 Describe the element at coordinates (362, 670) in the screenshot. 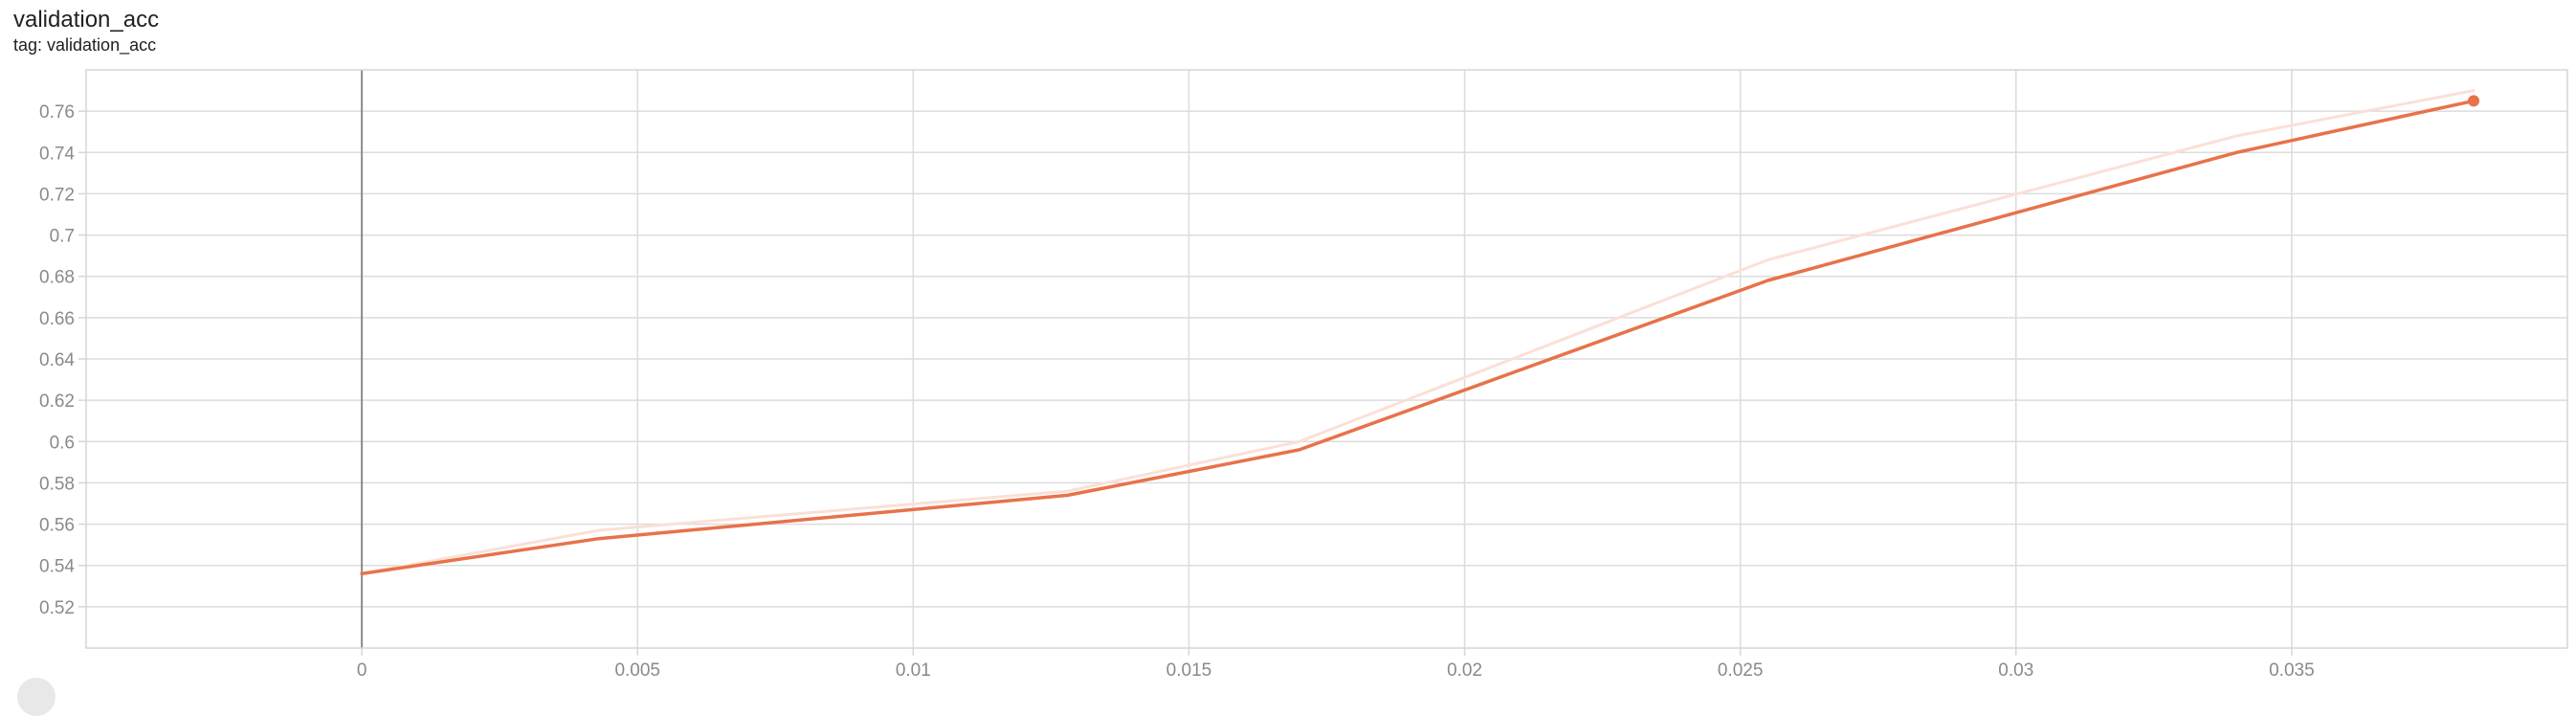

I see `x-tick-label: 0` at that location.